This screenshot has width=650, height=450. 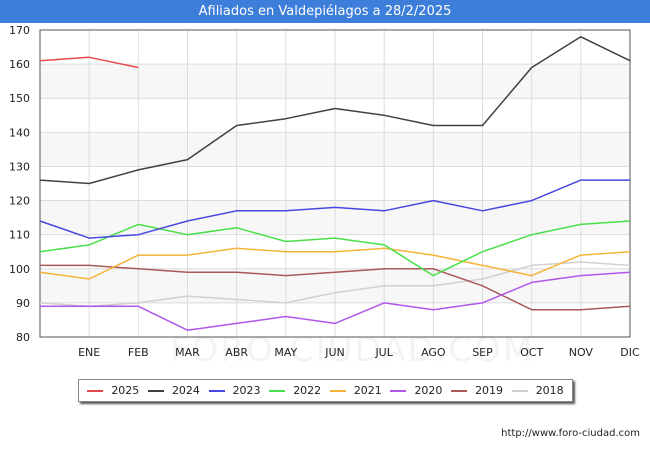 I want to click on x-tick-label: OCT, so click(x=531, y=352).